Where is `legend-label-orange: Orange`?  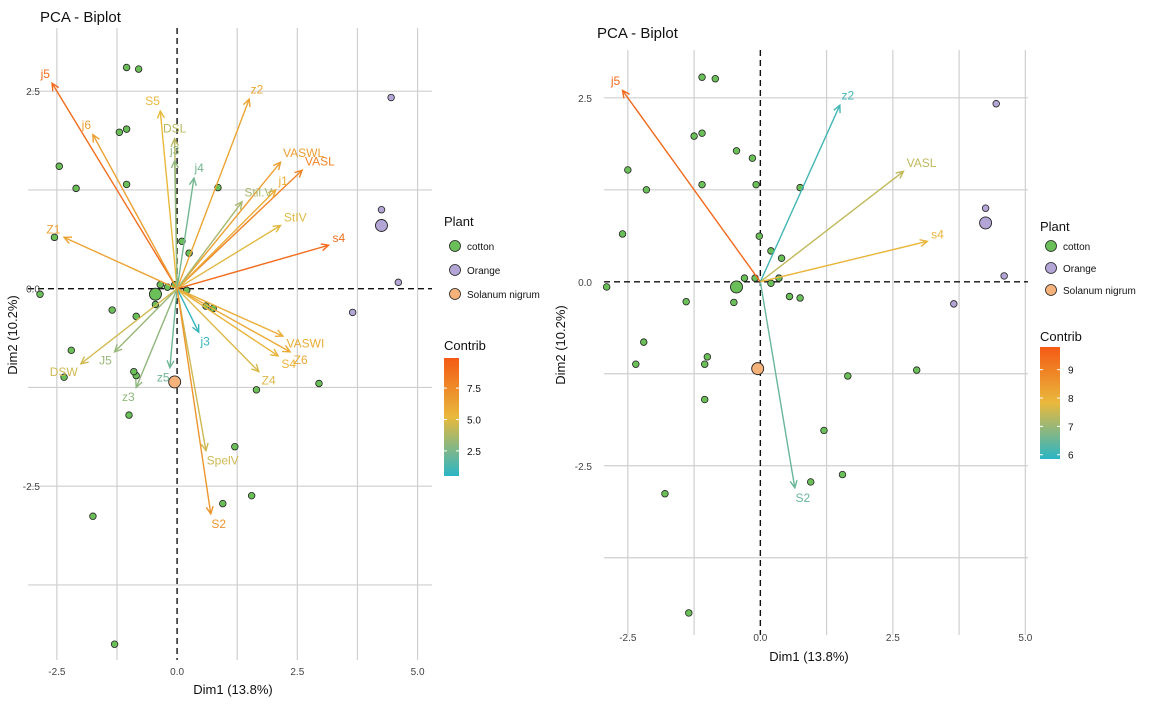
legend-label-orange: Orange is located at coordinates (1080, 269).